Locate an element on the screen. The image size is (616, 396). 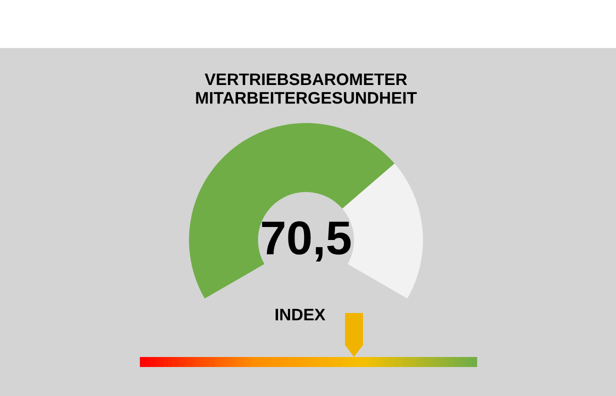
chart-title: VERTRIEBSBAROMETER MITARBEITERGESUNDHEIT is located at coordinates (306, 88).